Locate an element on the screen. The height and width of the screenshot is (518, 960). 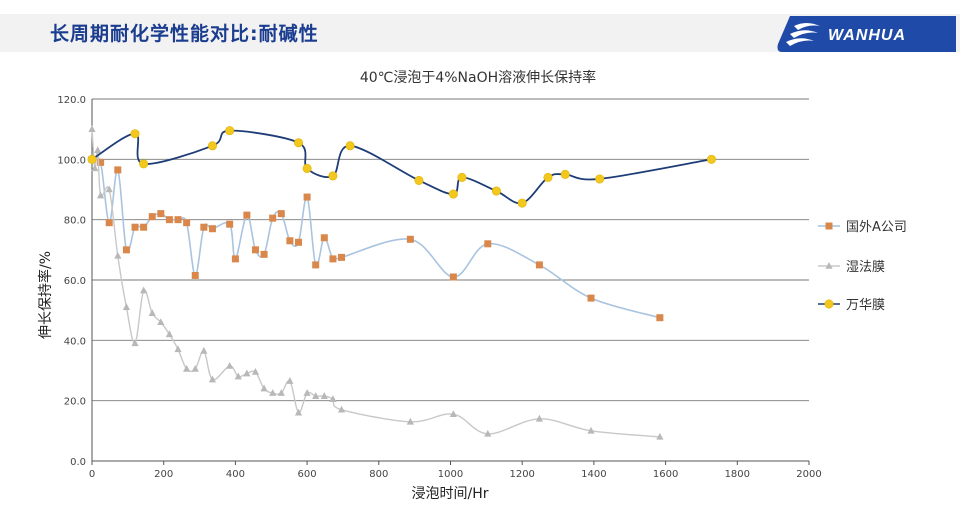
x-tick-label: 800 is located at coordinates (378, 474).